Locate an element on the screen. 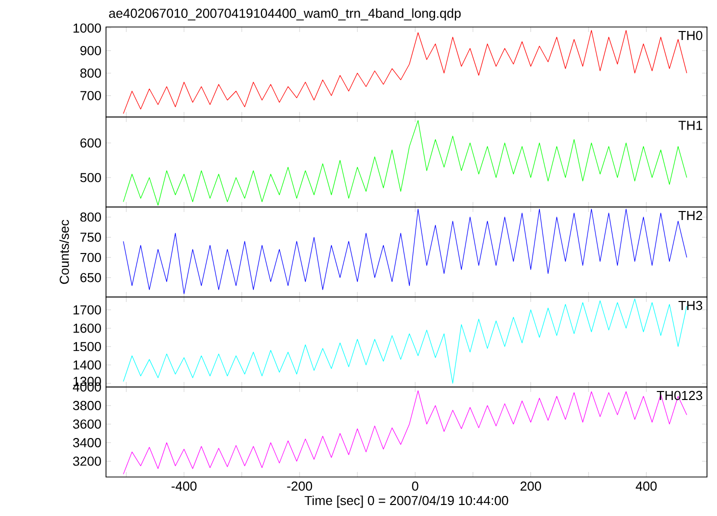 The height and width of the screenshot is (516, 717). series-label: TH0123 is located at coordinates (679, 395).